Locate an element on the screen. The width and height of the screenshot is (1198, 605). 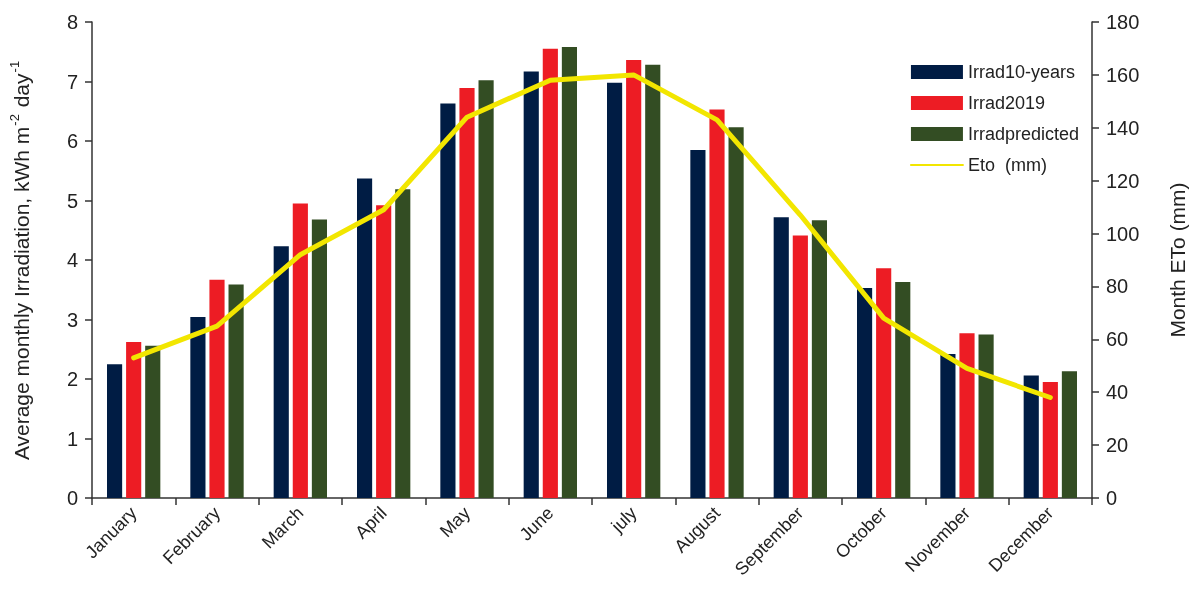
y2-axis-title: Month ETo (mm) is located at coordinates (1177, 260).